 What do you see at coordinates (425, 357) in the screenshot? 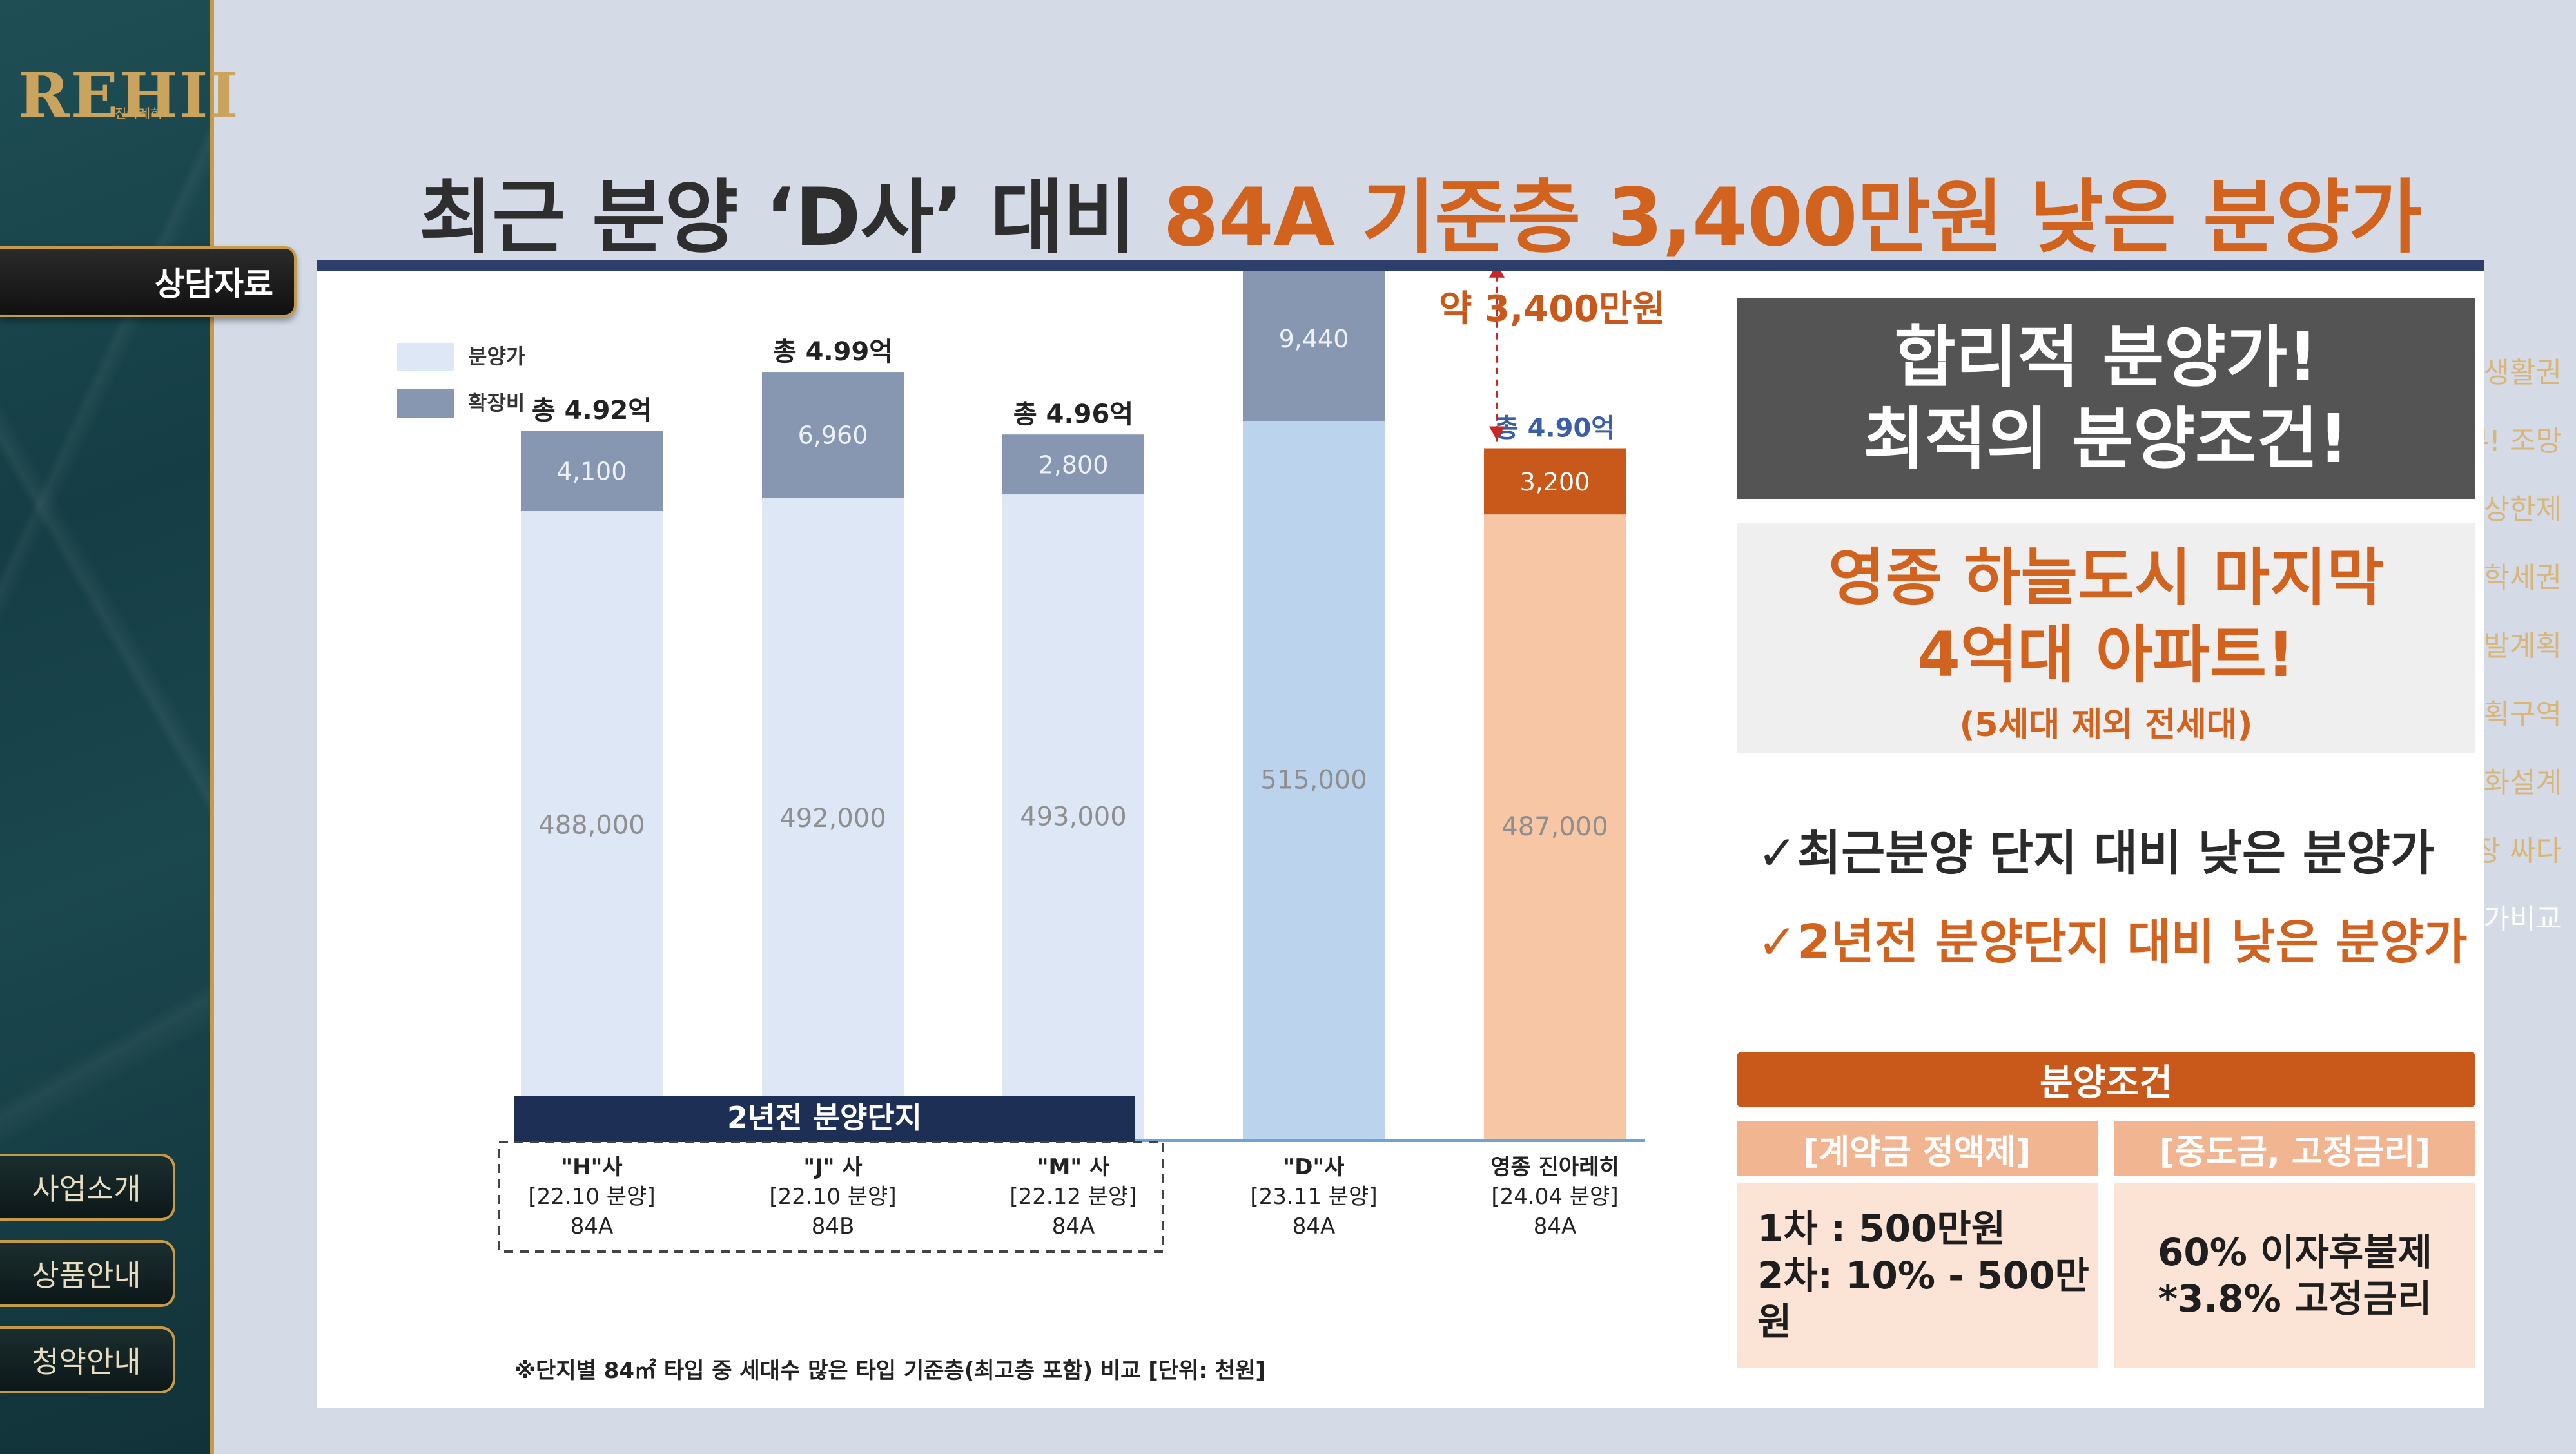
I see `legend-swatch-price` at bounding box center [425, 357].